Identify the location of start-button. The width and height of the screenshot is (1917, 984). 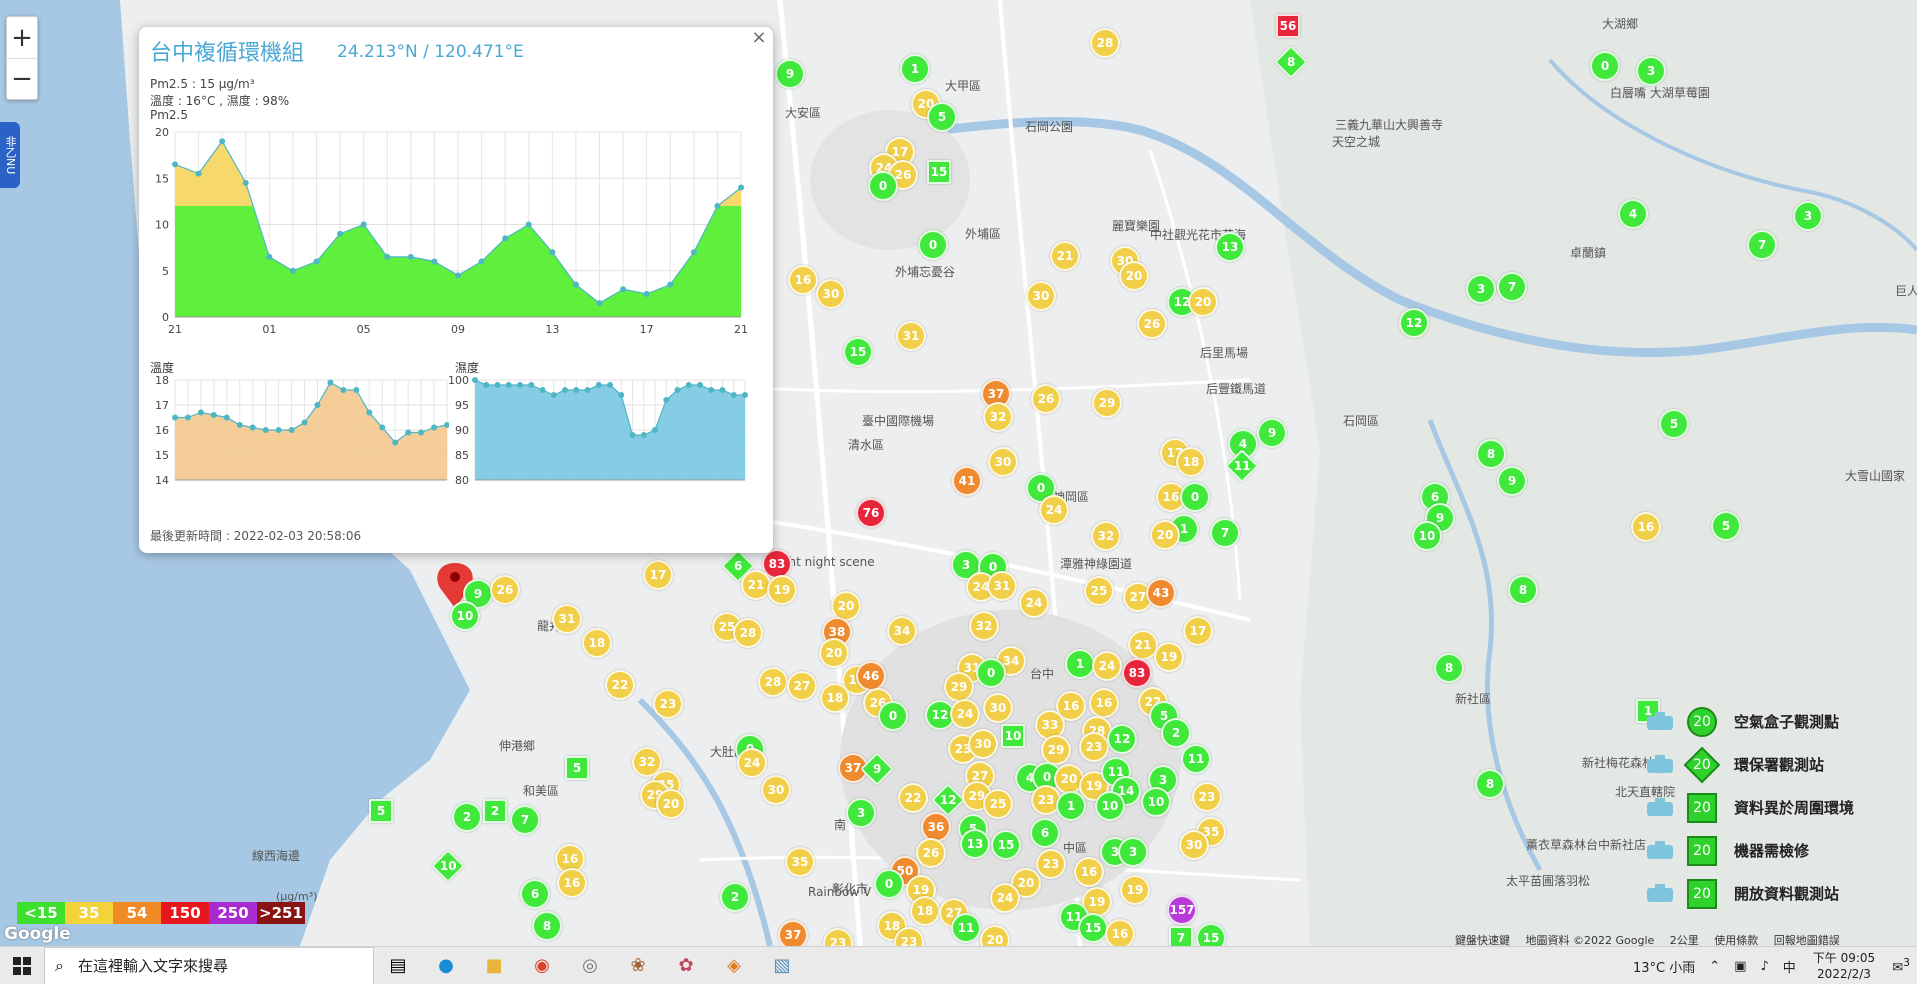
(22, 965).